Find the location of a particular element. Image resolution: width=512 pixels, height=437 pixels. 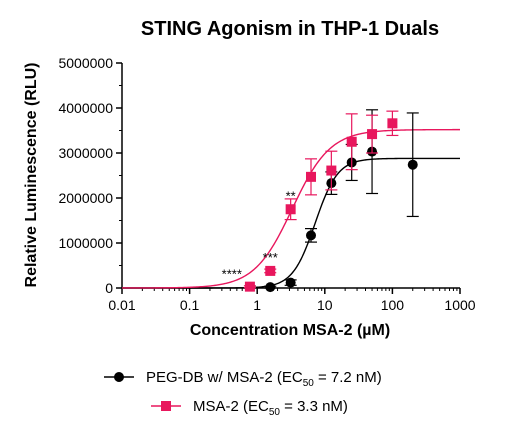

x-tick-label: 10 is located at coordinates (325, 305).